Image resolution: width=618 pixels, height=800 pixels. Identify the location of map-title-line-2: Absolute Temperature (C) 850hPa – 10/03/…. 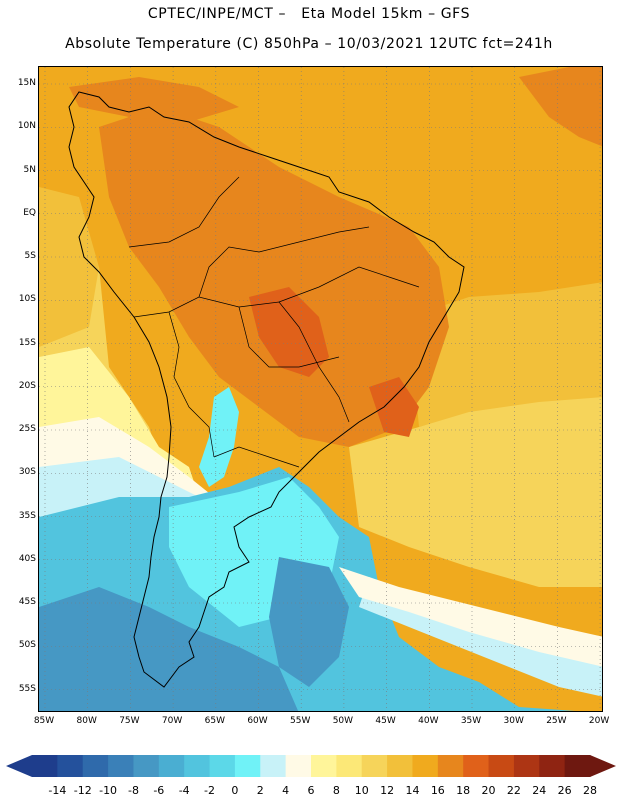
(309, 44).